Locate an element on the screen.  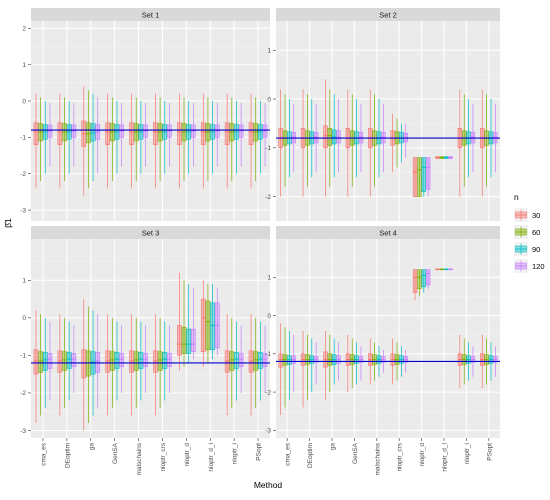
box-DEoptim-n120 is located at coordinates (74, 134).